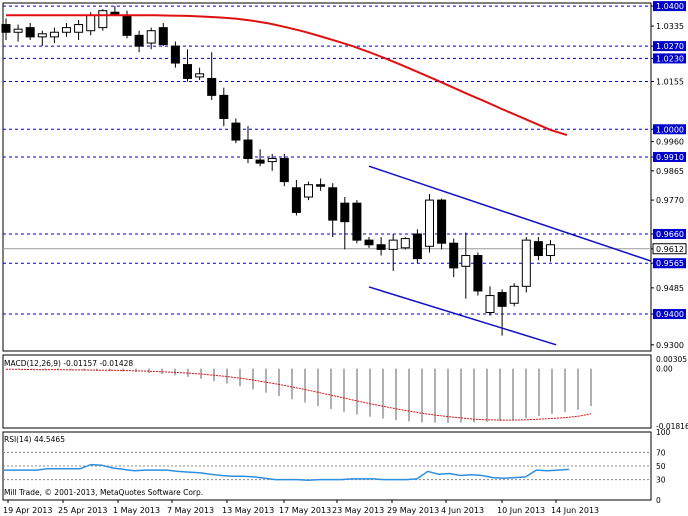 This screenshot has width=688, height=516. I want to click on channel-upper-line, so click(510, 213).